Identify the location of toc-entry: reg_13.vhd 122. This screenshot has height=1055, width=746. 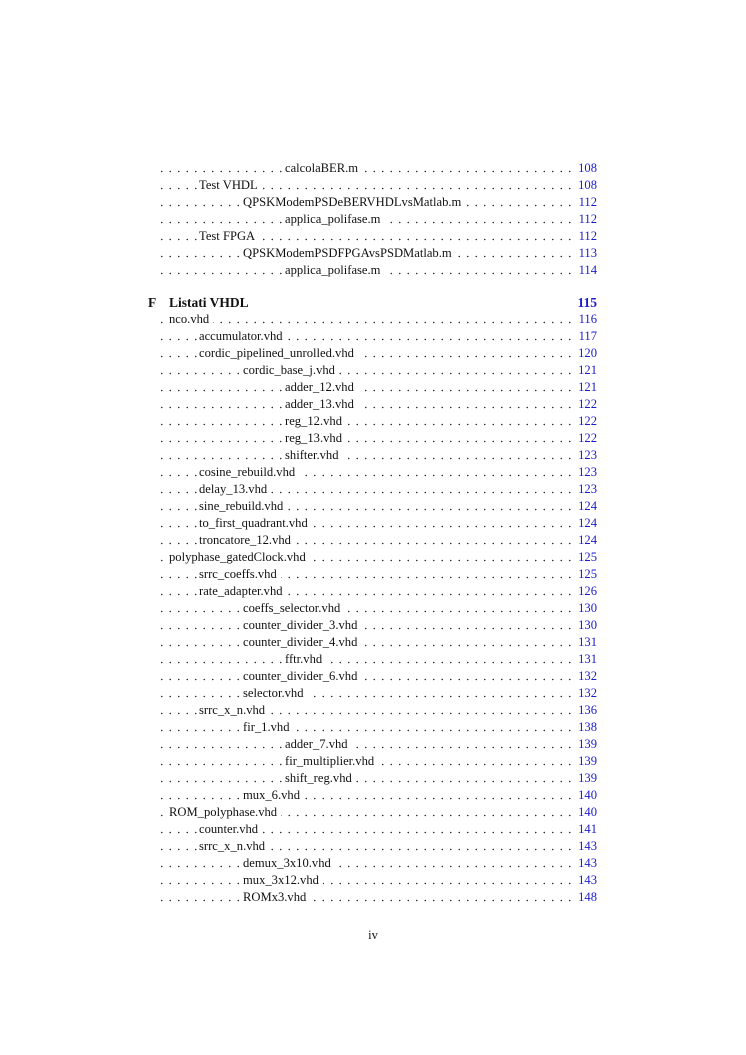
(373, 438).